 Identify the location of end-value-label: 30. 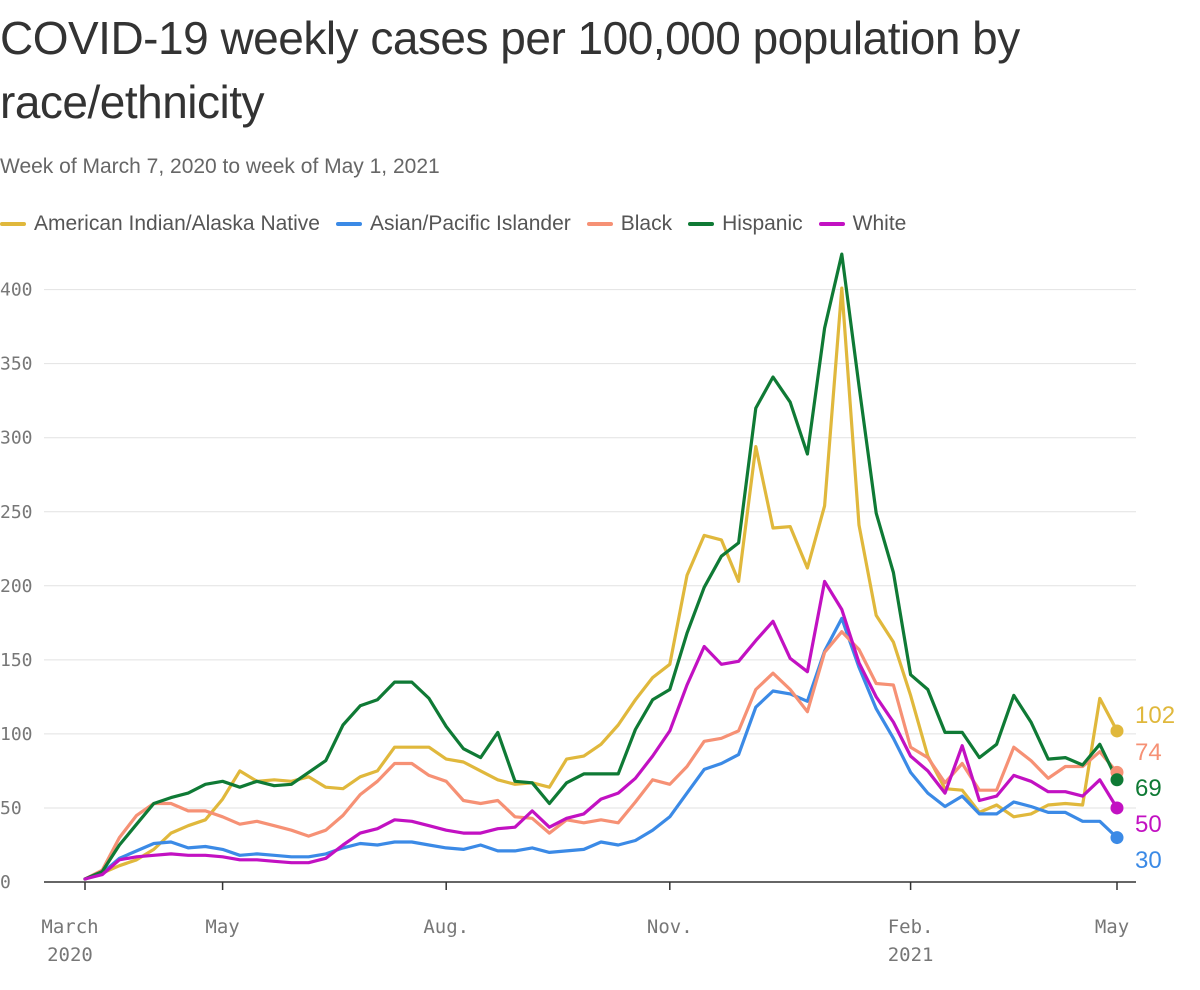
(1148, 860).